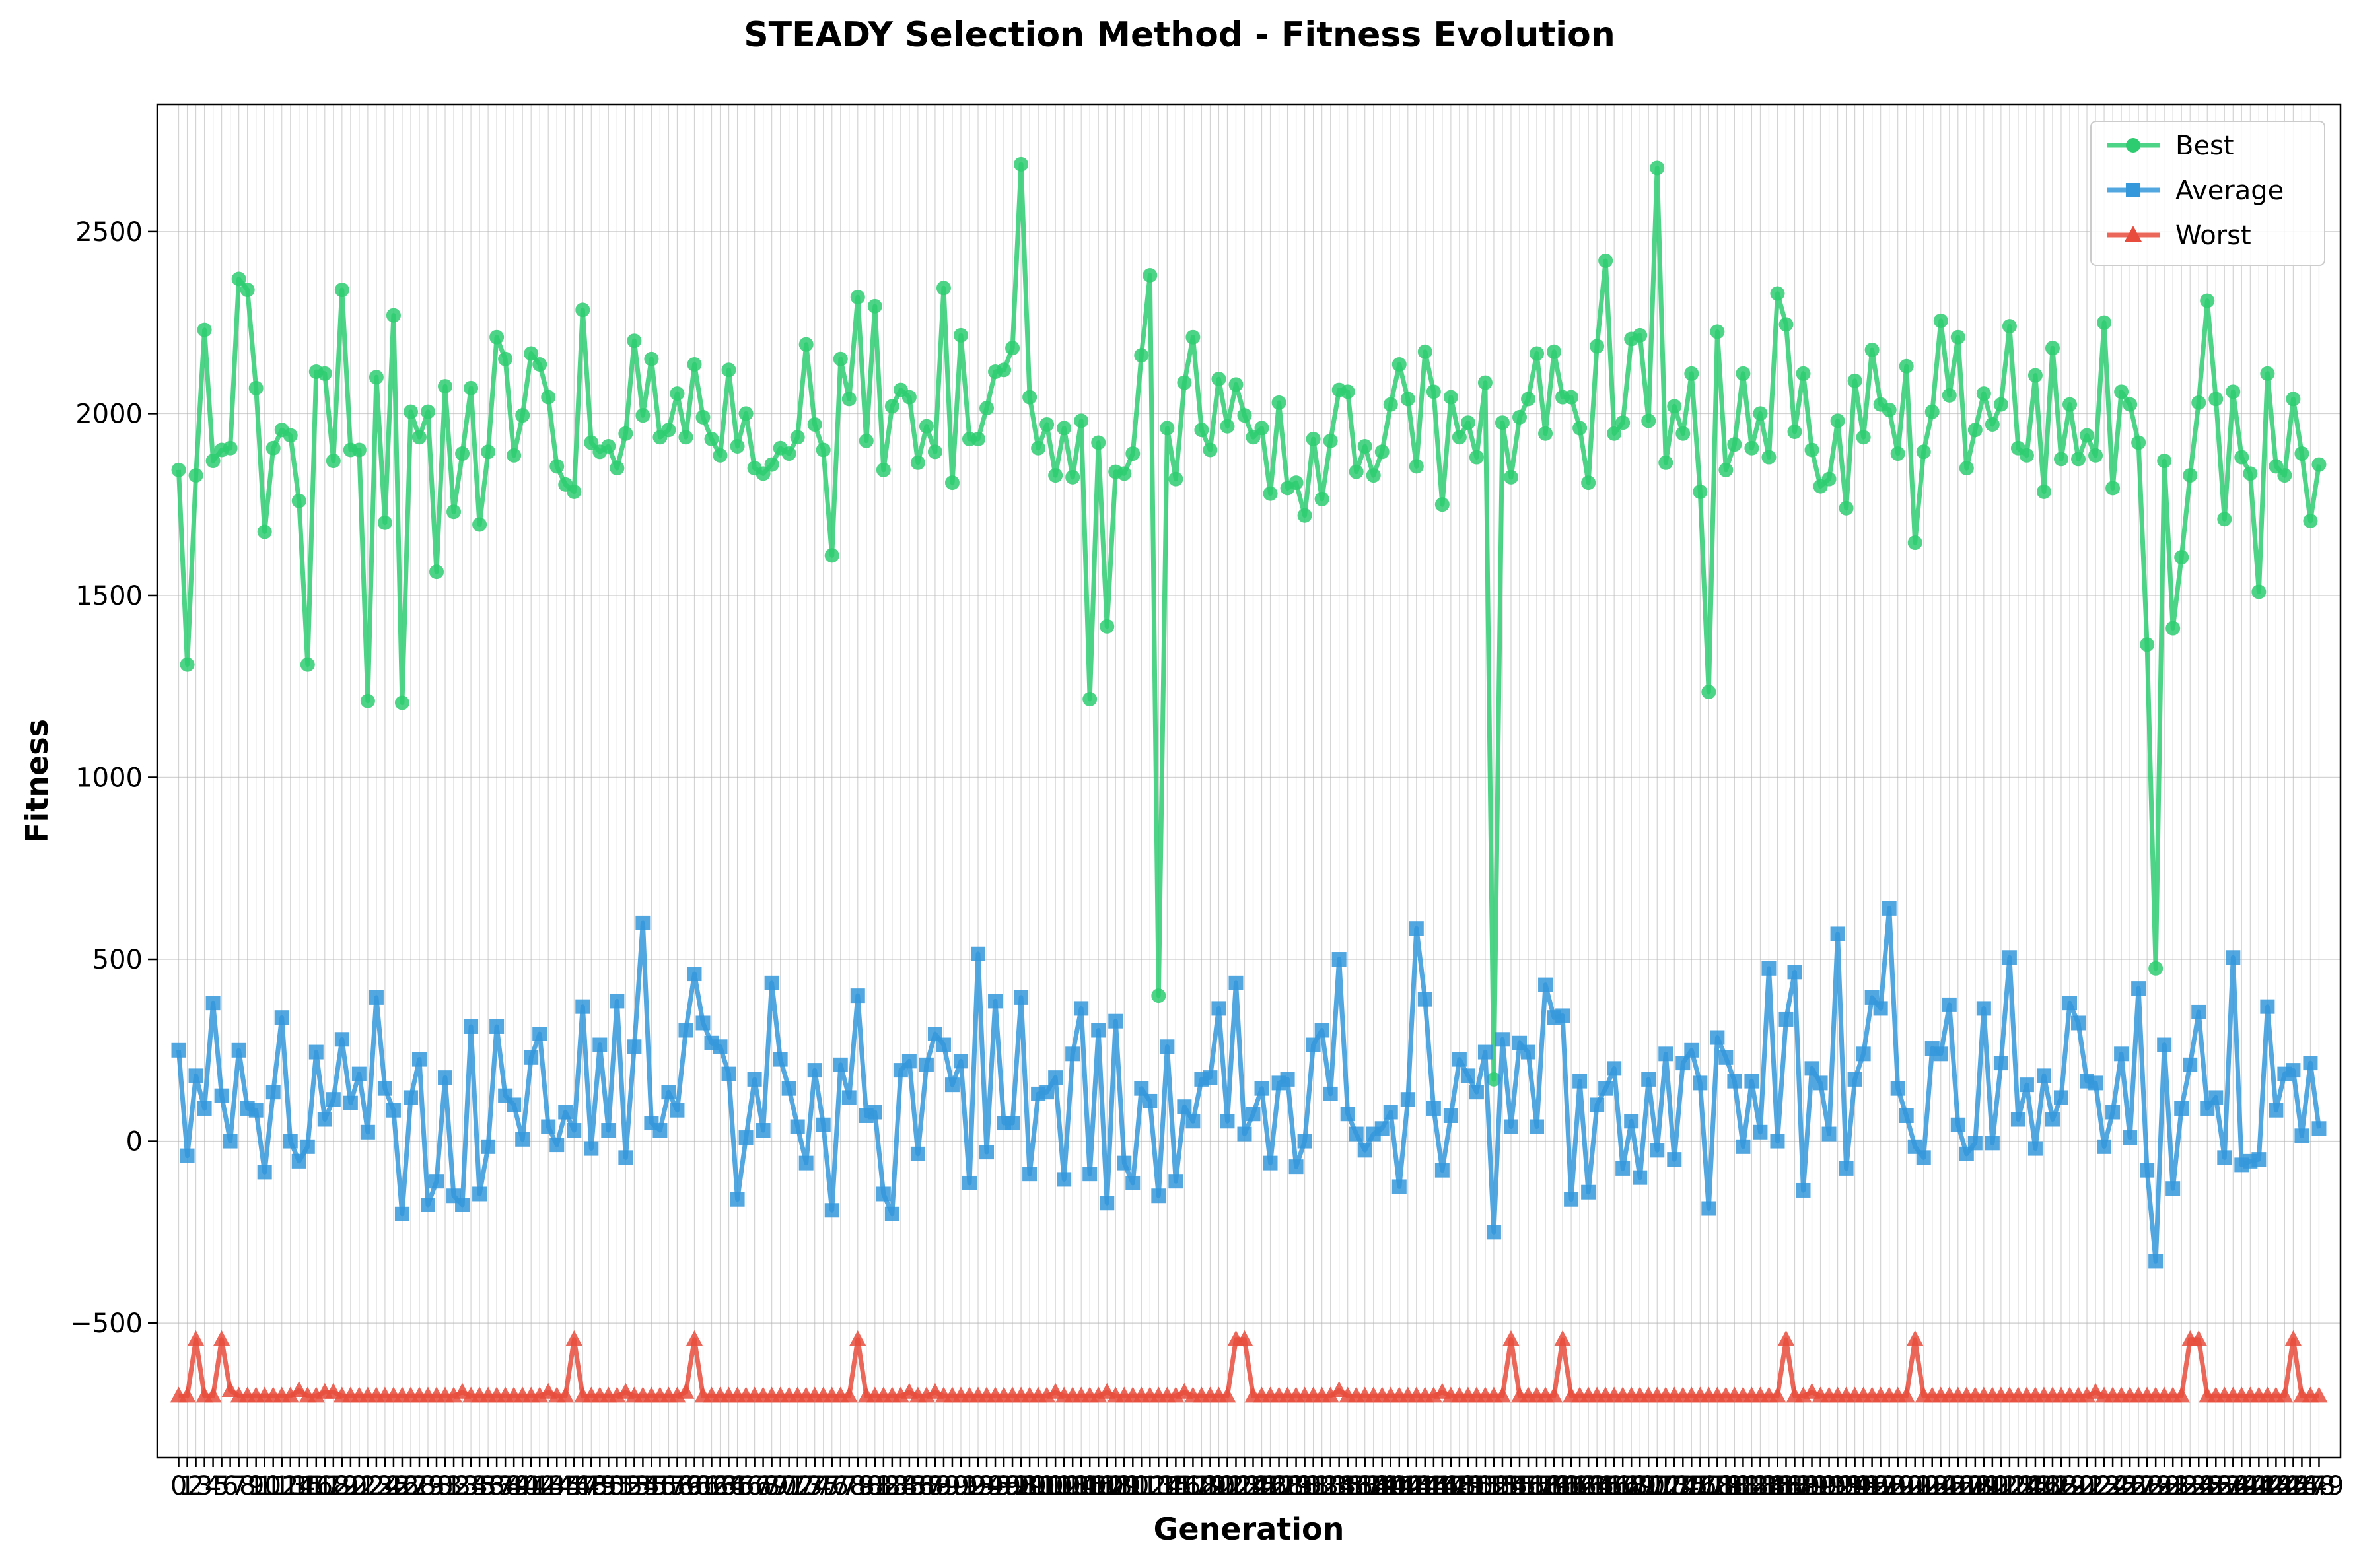 The width and height of the screenshot is (2359, 1568). Describe the element at coordinates (1665, 1486) in the screenshot. I see `x-tick-label: 173` at that location.